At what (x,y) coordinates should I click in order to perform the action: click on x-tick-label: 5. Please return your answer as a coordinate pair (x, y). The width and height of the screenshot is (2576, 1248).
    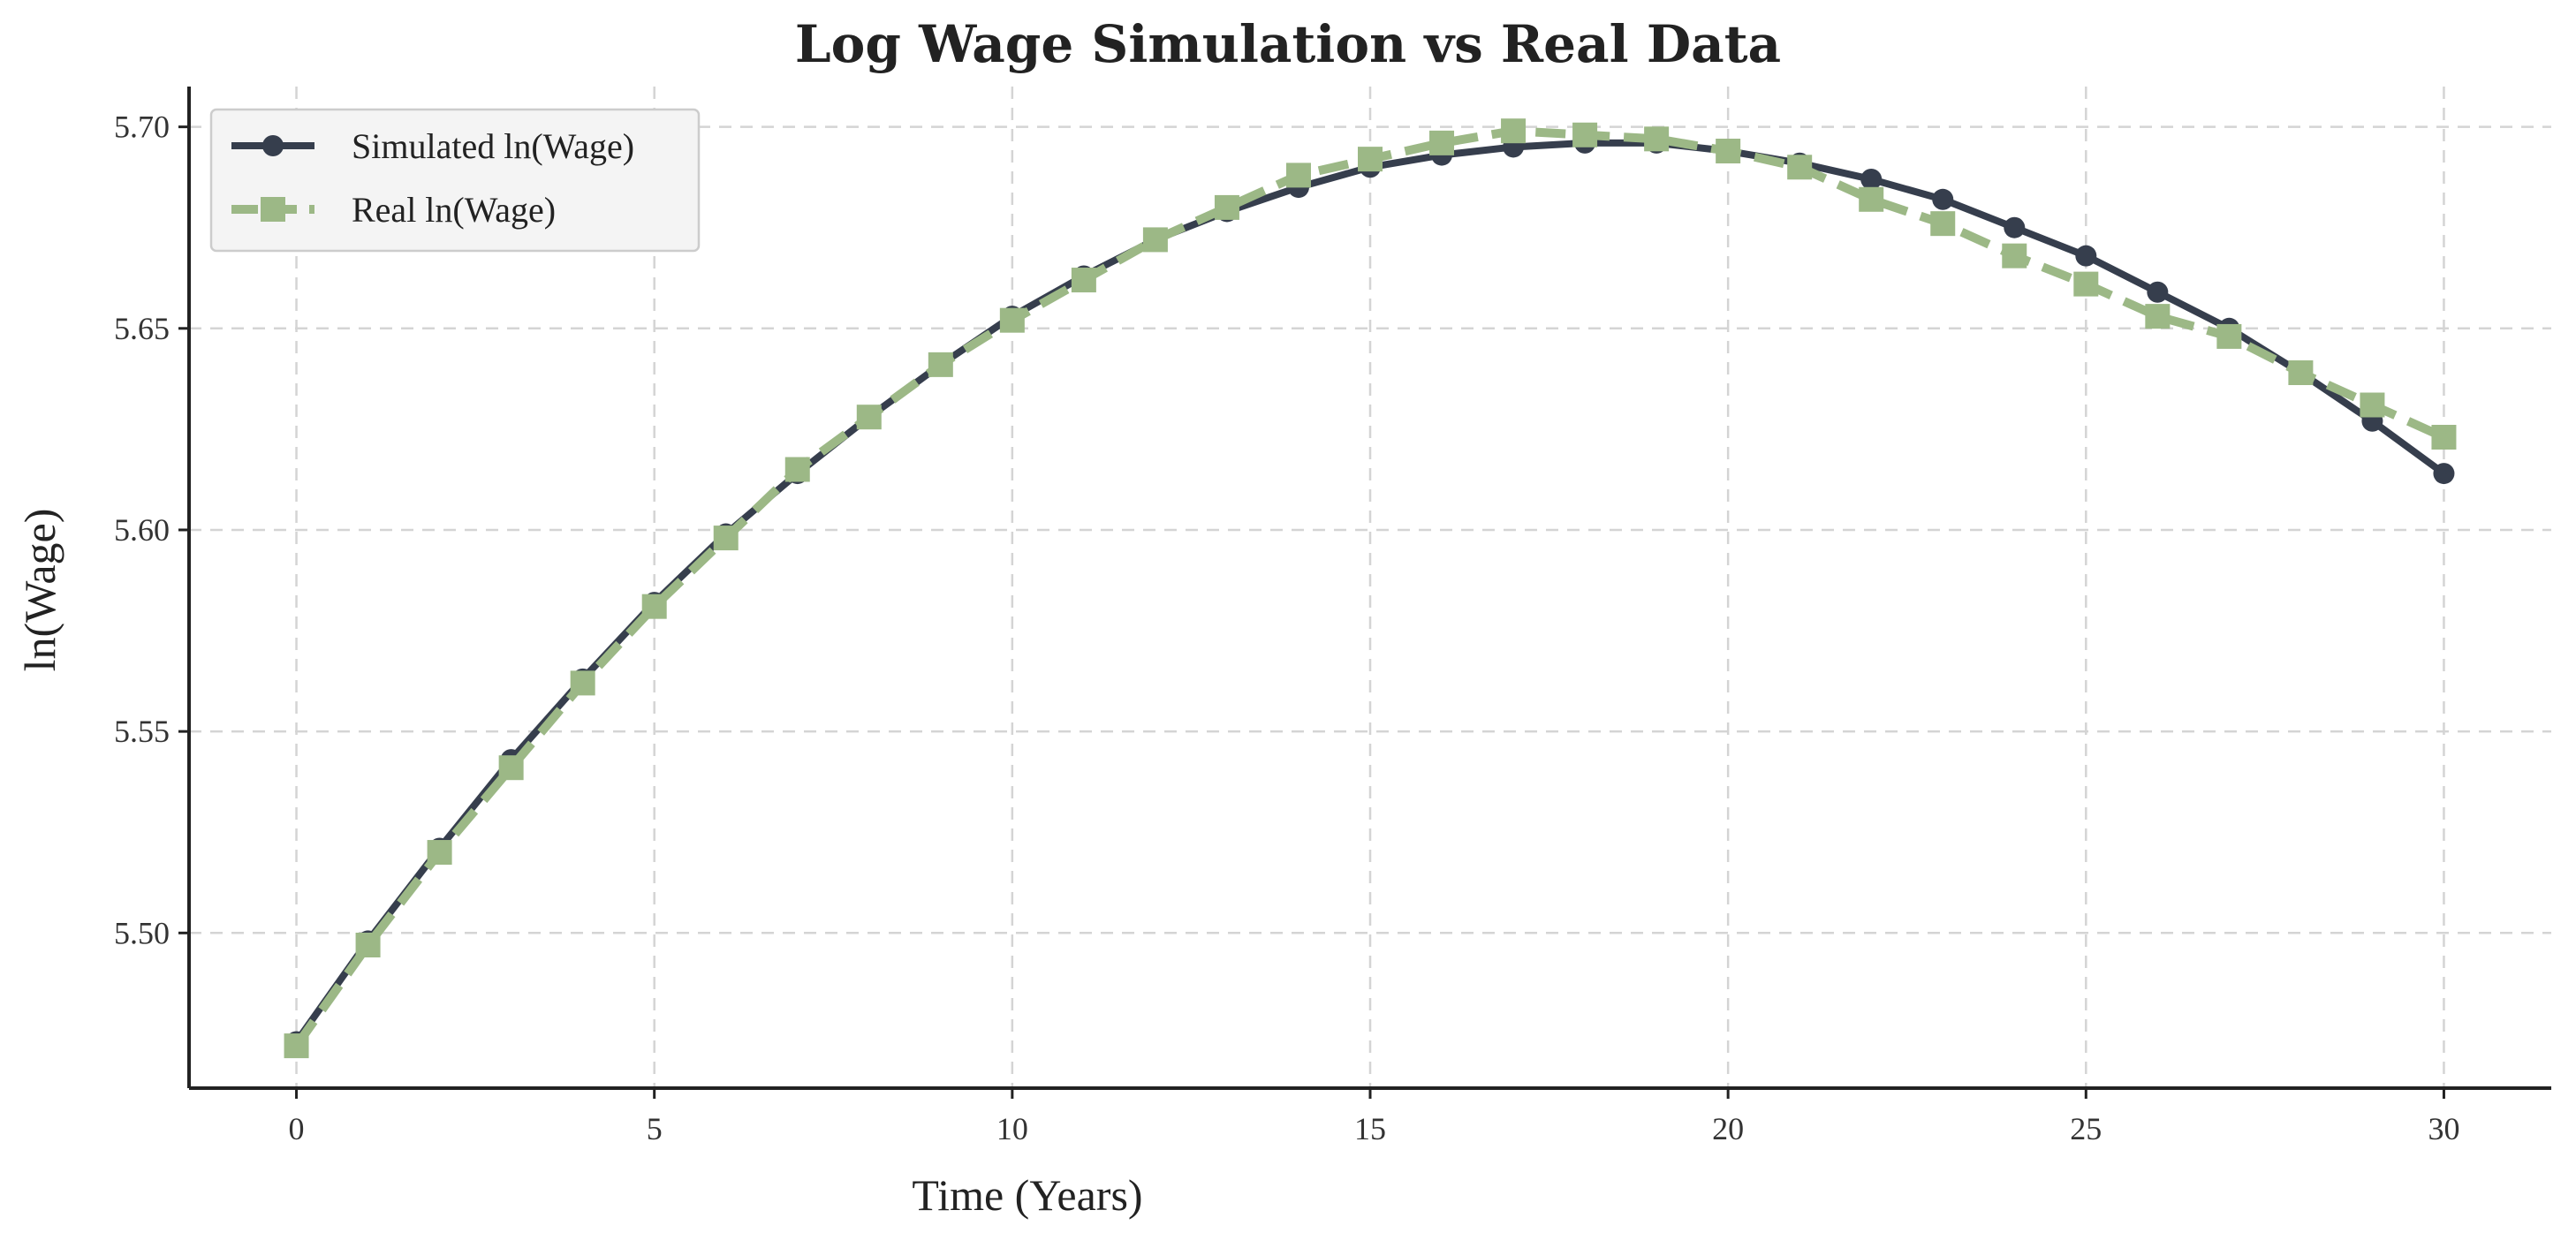
    Looking at the image, I should click on (655, 1128).